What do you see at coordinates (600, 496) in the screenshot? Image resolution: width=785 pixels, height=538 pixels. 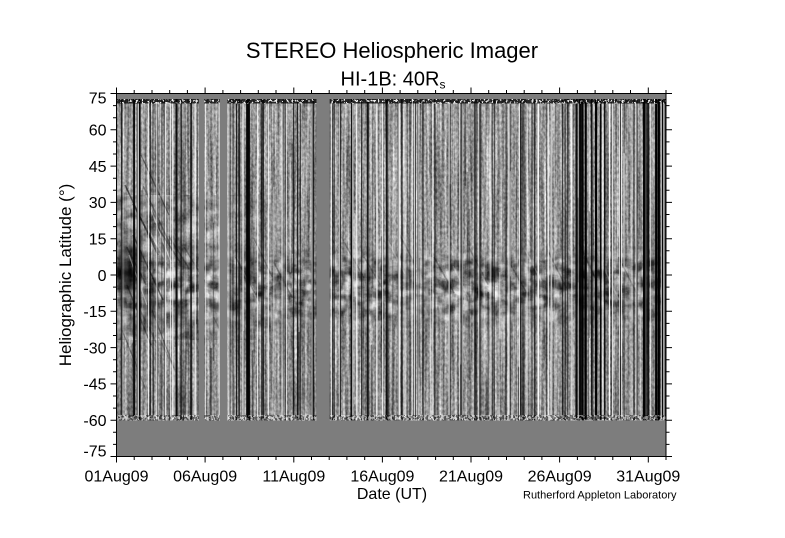 I see `svg-text: Rutherford Appleton Laboratory` at bounding box center [600, 496].